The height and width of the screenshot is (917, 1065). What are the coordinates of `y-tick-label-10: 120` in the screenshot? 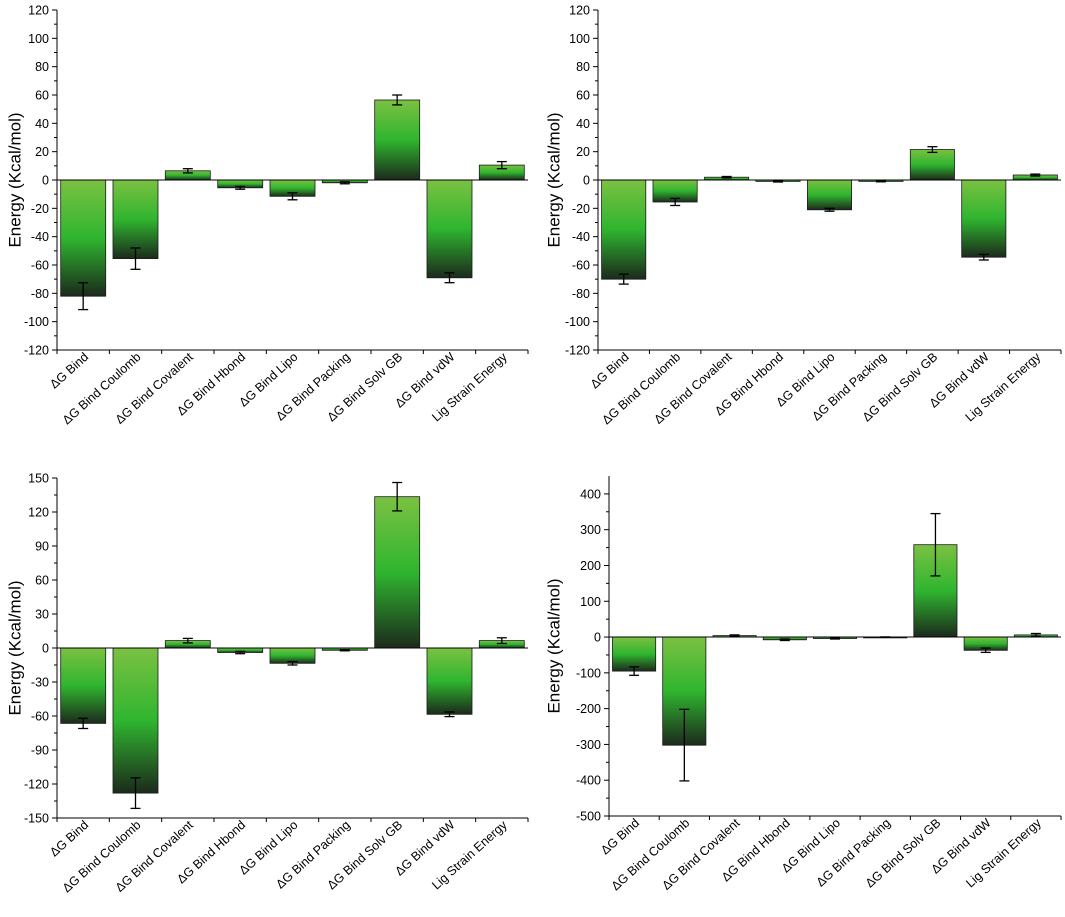 It's located at (38, 513).